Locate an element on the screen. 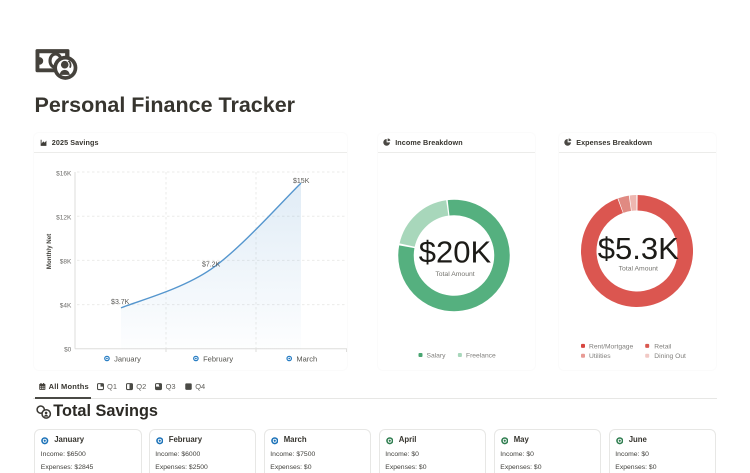 This screenshot has width=750, height=473. svg-text: Monthly Net is located at coordinates (49, 251).